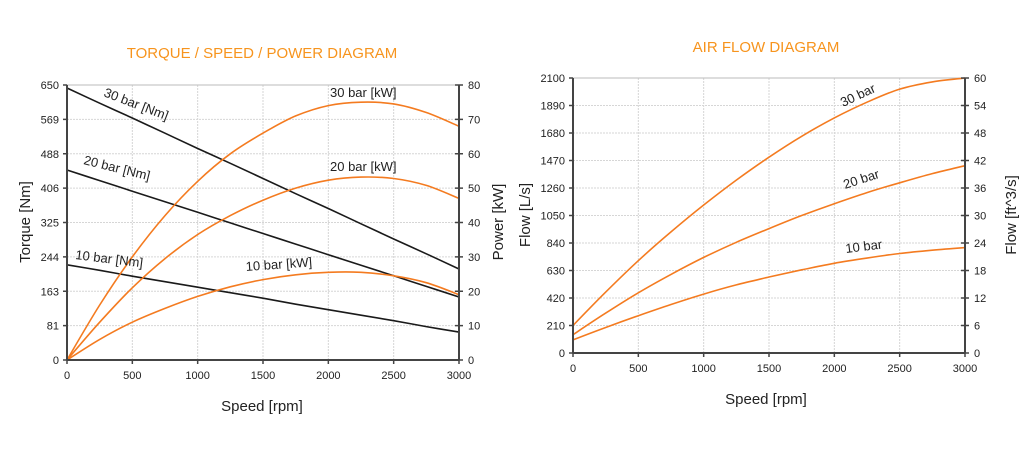 Image resolution: width=1024 pixels, height=451 pixels. What do you see at coordinates (474, 86) in the screenshot?
I see `y2-tick-label: 80` at bounding box center [474, 86].